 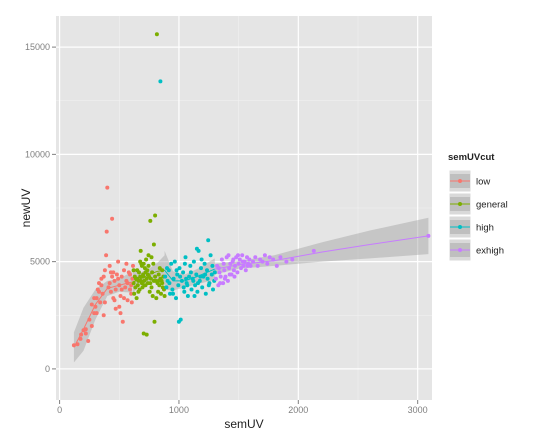 What do you see at coordinates (37, 154) in the screenshot?
I see `y-tick-label: 10000` at bounding box center [37, 154].